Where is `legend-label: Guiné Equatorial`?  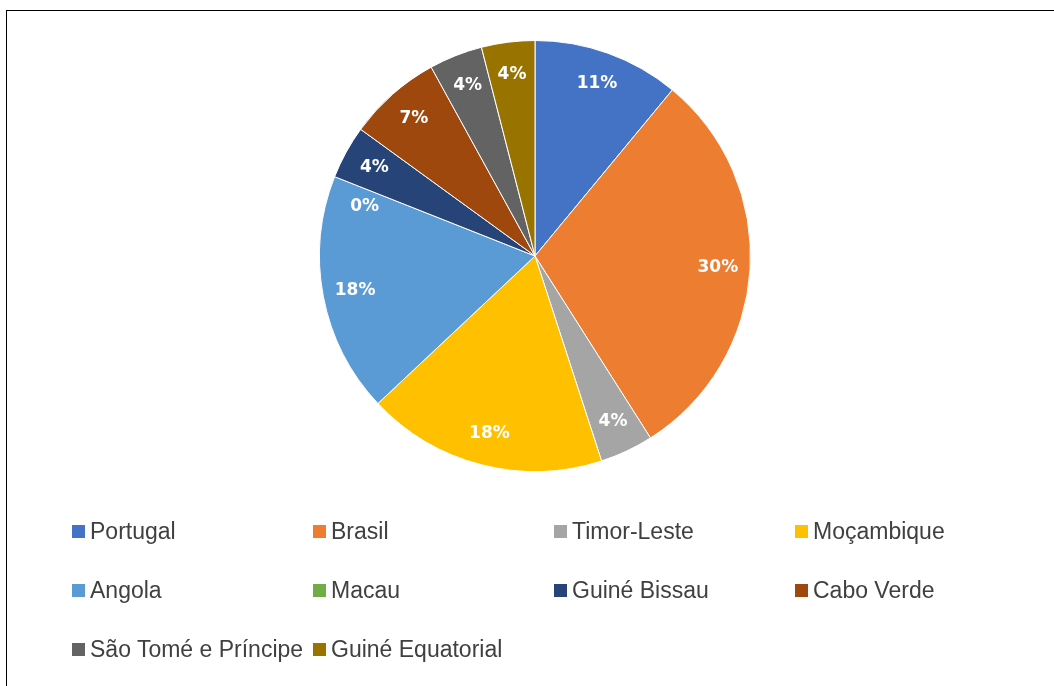 legend-label: Guiné Equatorial is located at coordinates (417, 649).